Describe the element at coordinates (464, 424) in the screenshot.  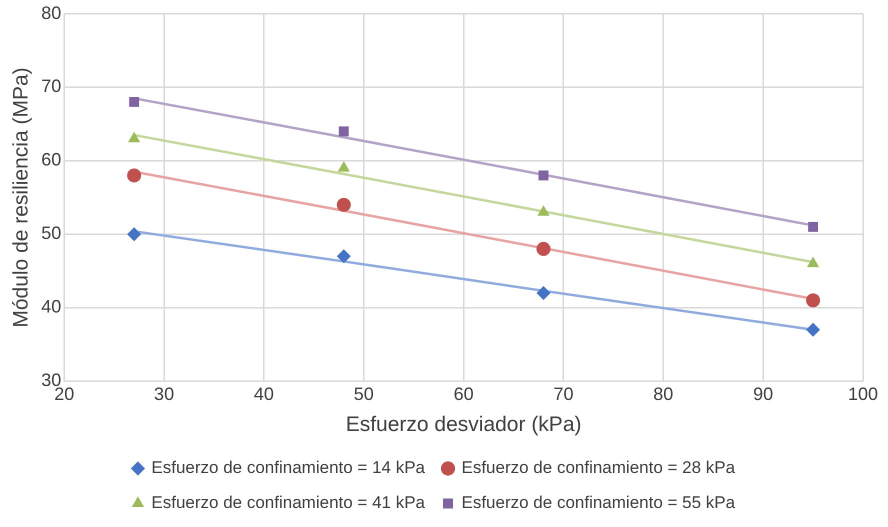
I see `x-axis-title: Esfuerzo desviador (kPa)` at that location.